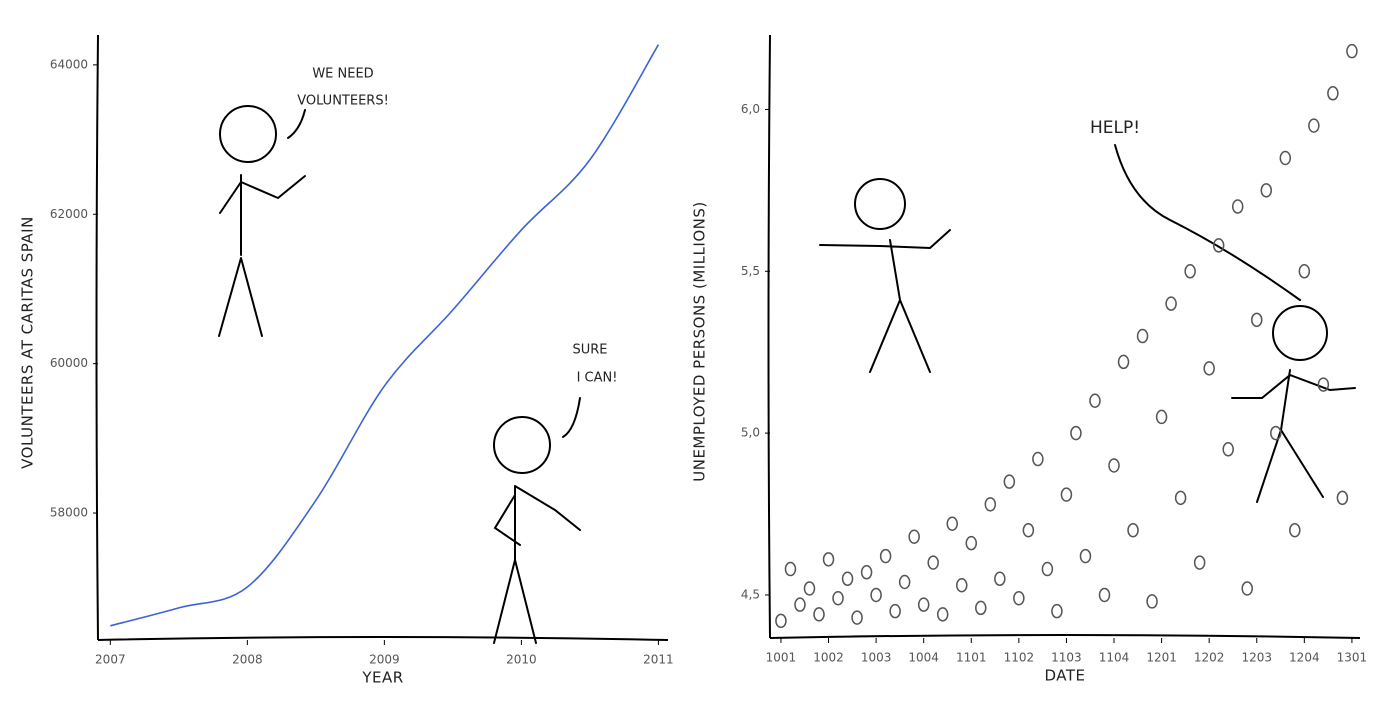  What do you see at coordinates (1115, 128) in the screenshot?
I see `annotation: HELP!` at bounding box center [1115, 128].